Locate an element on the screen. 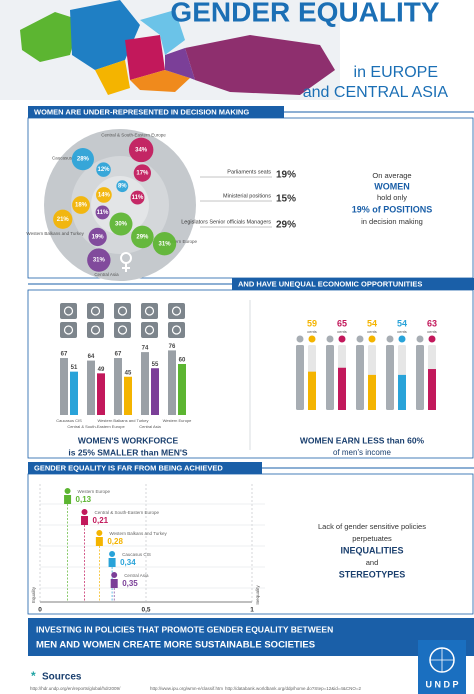 This screenshot has width=474, height=694. bar-value: 64 is located at coordinates (91, 357).